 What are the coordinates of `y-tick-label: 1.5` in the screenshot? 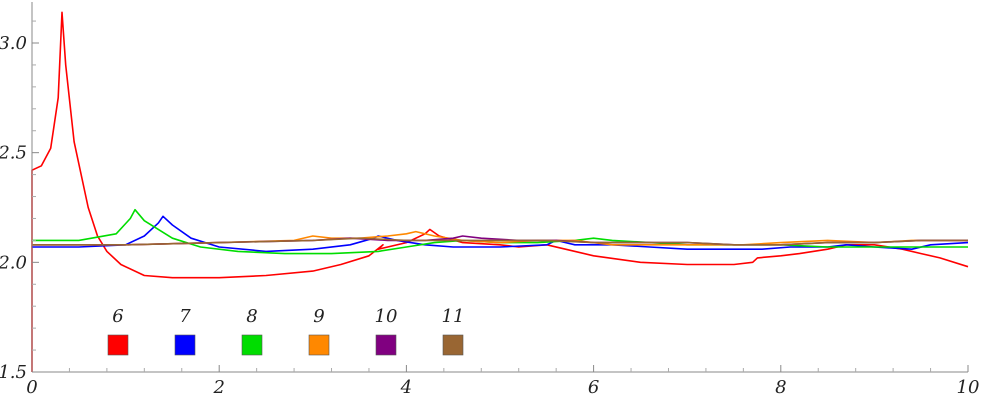 It's located at (13, 372).